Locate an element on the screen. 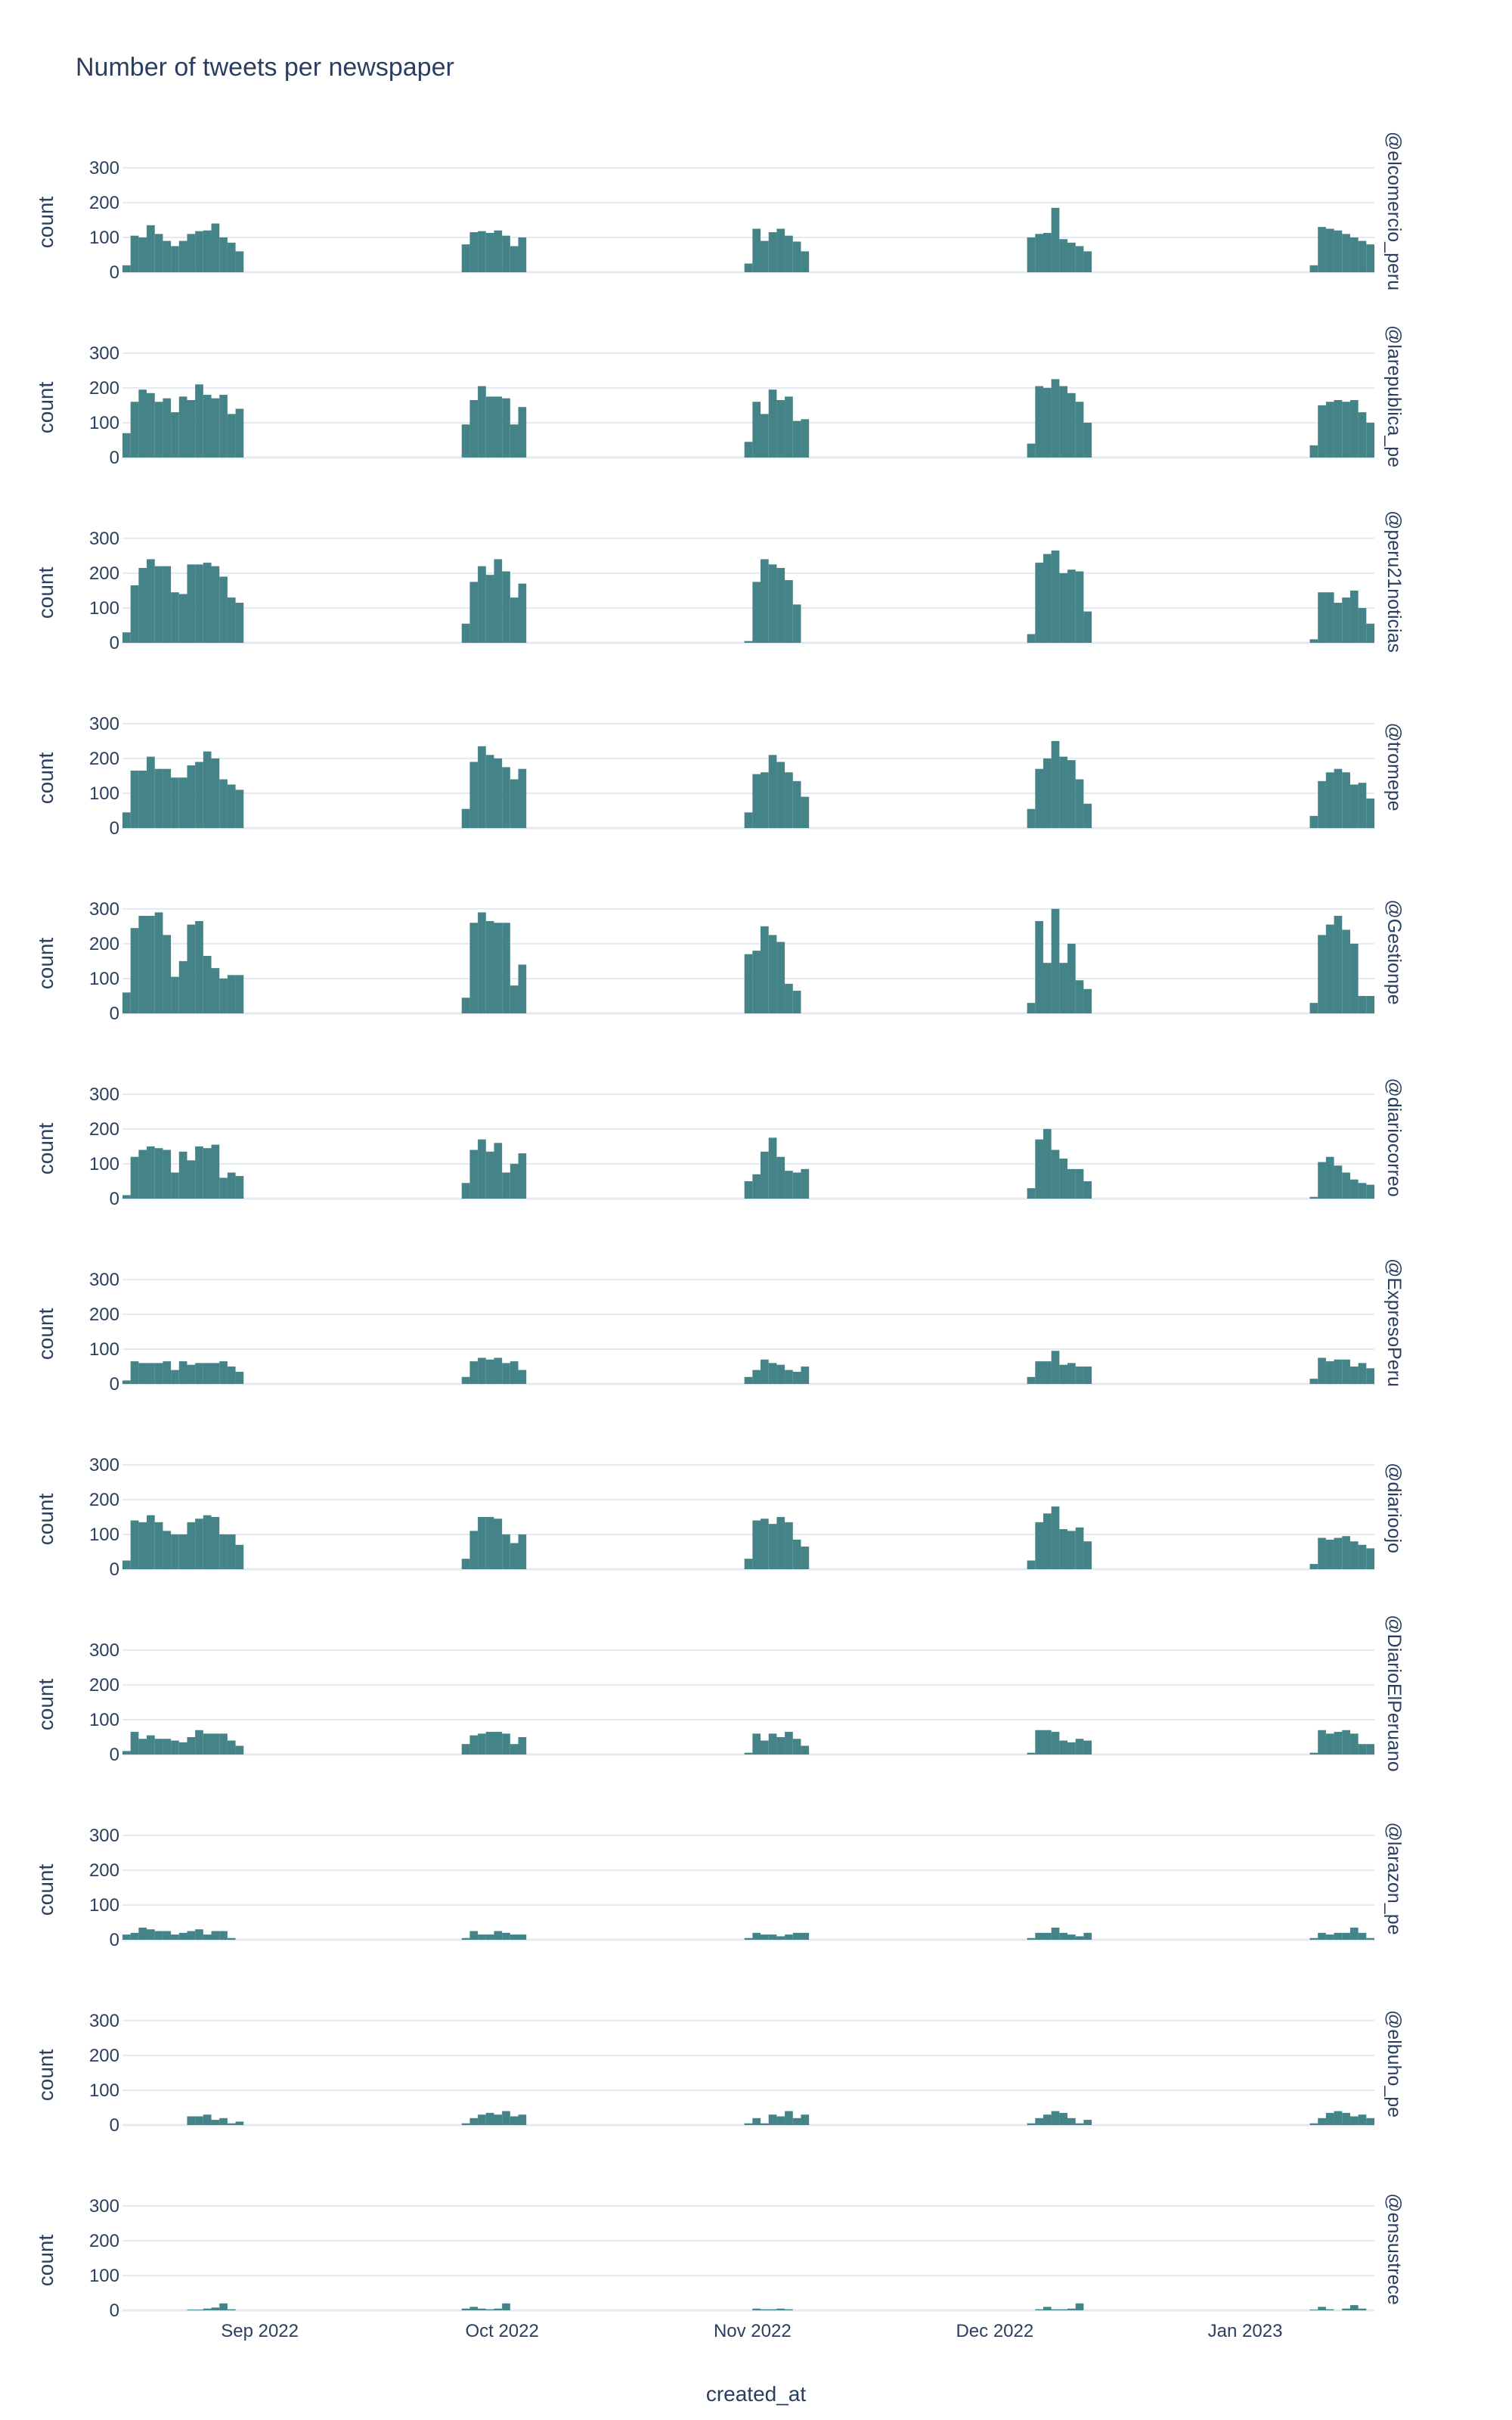 The width and height of the screenshot is (1512, 2420). facet-panel: 0 100 200 300 count @Gestionpe is located at coordinates (719, 961).